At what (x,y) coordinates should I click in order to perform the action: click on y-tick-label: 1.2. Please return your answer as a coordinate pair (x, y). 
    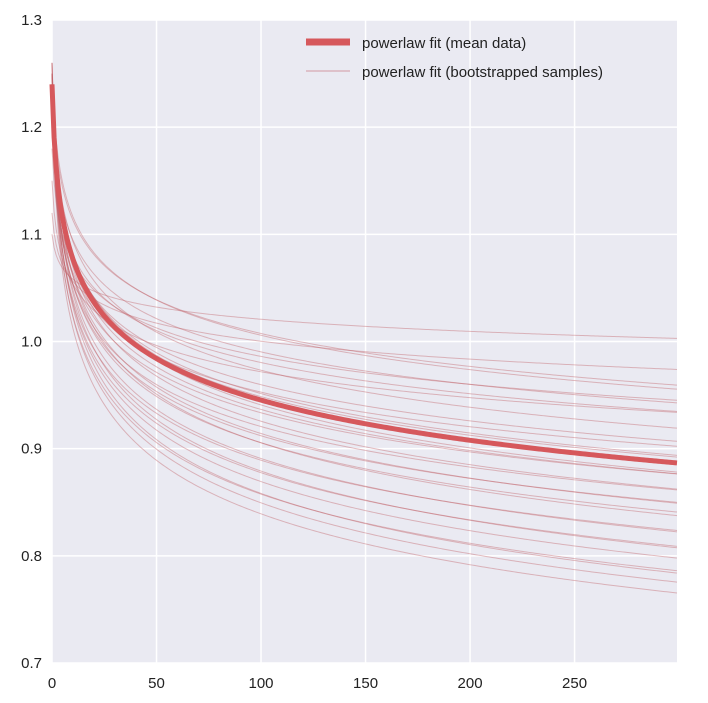
    Looking at the image, I should click on (31, 127).